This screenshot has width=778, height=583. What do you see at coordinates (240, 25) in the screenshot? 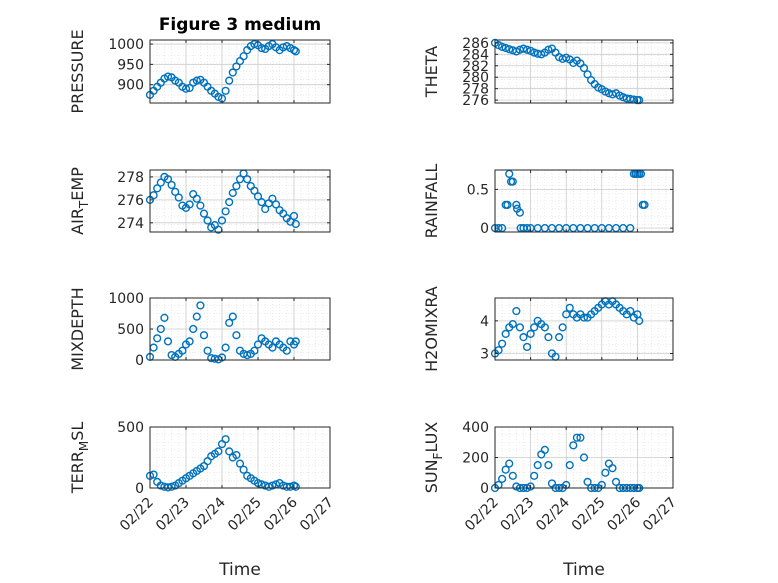
I see `figure-title: Figure 3 medium` at bounding box center [240, 25].